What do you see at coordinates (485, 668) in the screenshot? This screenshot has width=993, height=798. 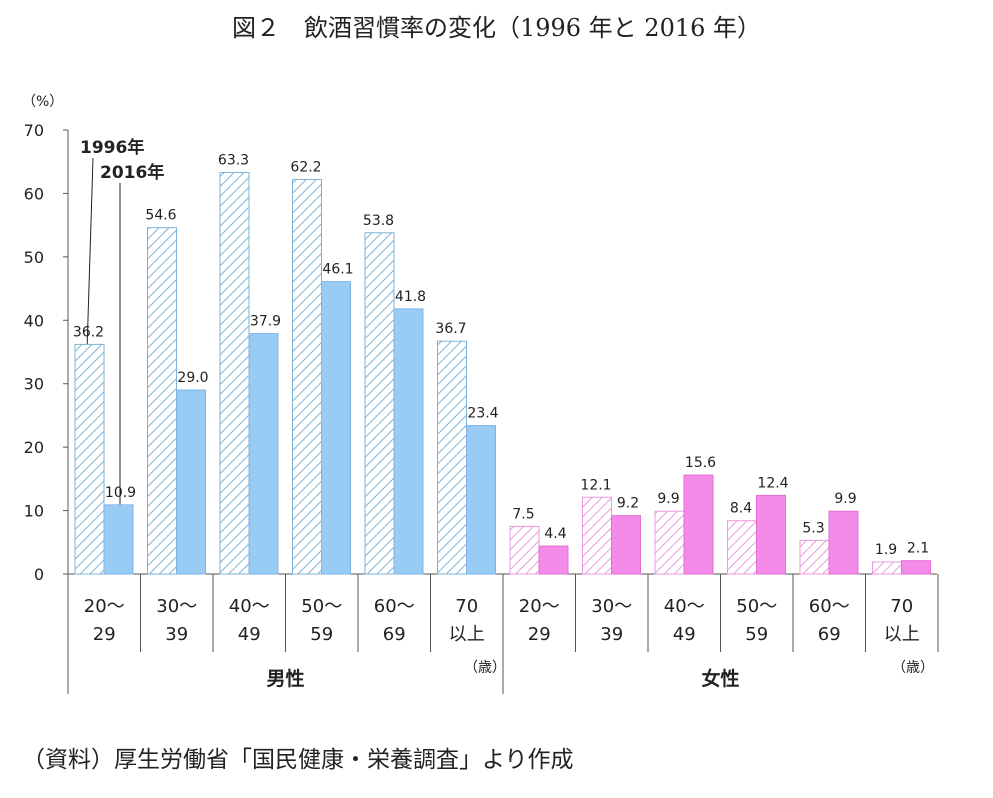 I see `age-unit-label-male: （歳）` at bounding box center [485, 668].